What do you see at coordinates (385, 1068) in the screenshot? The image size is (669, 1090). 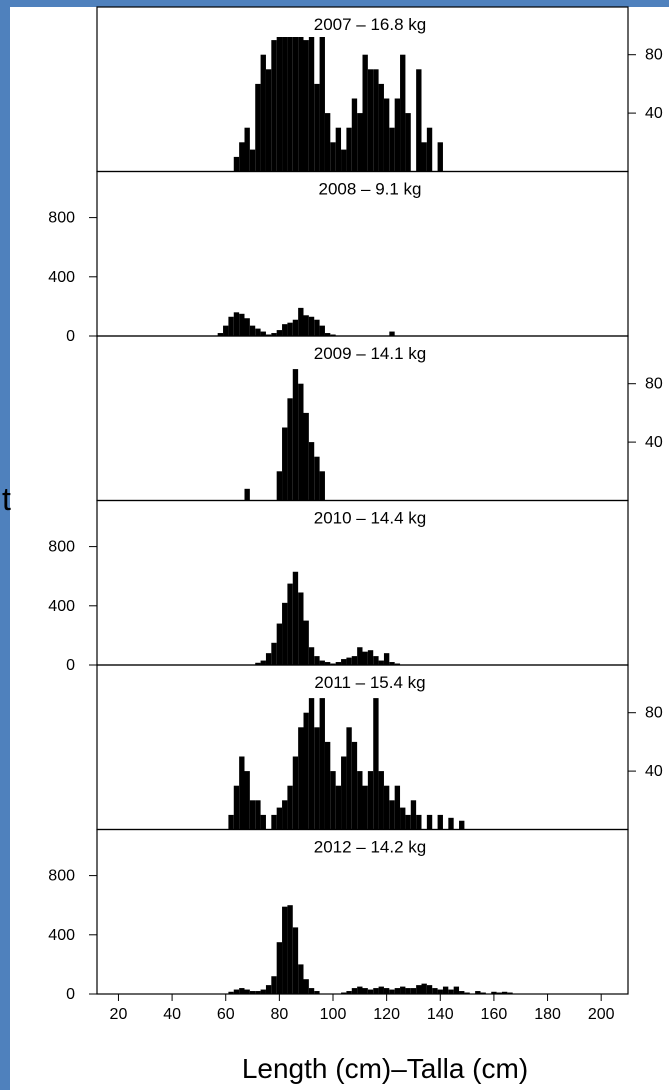 I see `x-axis-label: Length (cm)–Talla (cm)` at bounding box center [385, 1068].